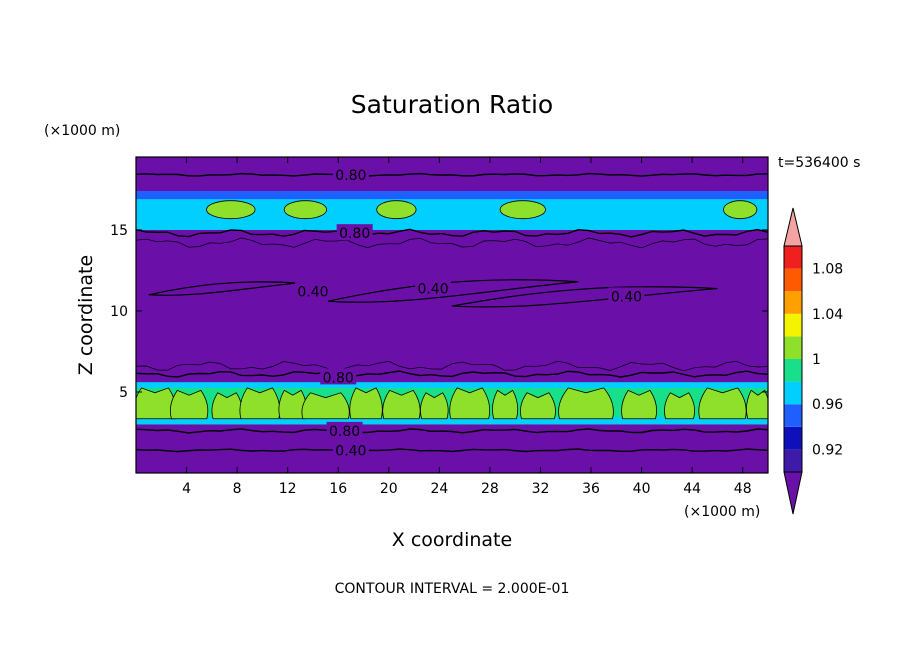  Describe the element at coordinates (338, 489) in the screenshot. I see `x-tick-label: 16` at that location.